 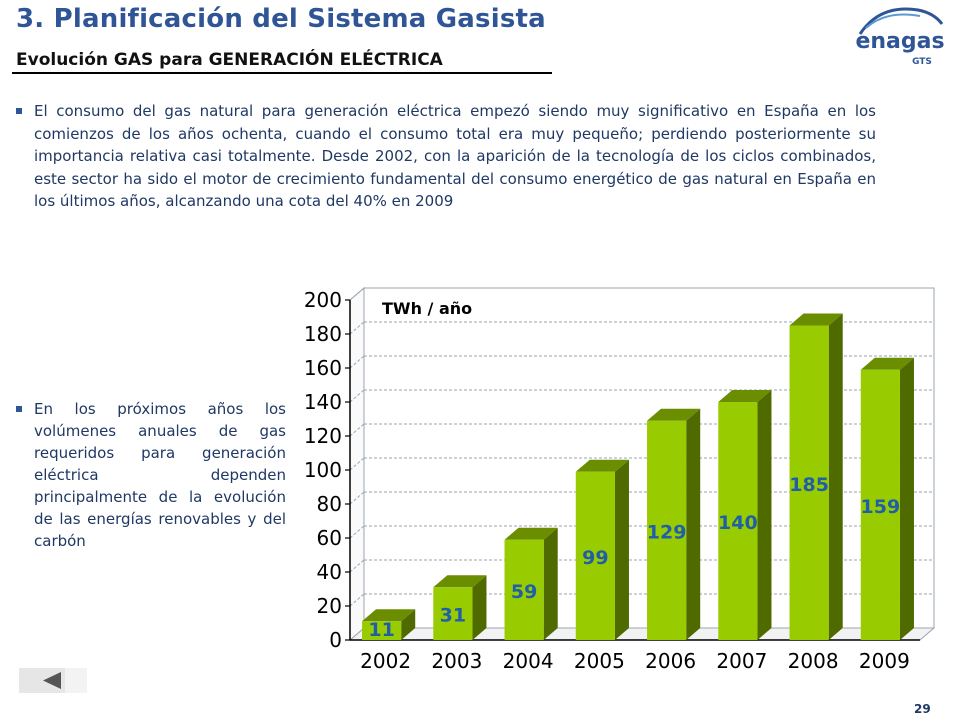 I want to click on y-tick-label: 20, so click(x=329, y=606).